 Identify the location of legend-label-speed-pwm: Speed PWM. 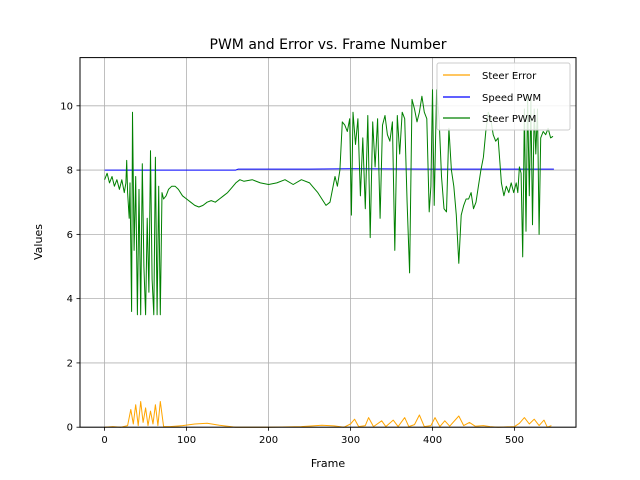
(511, 98).